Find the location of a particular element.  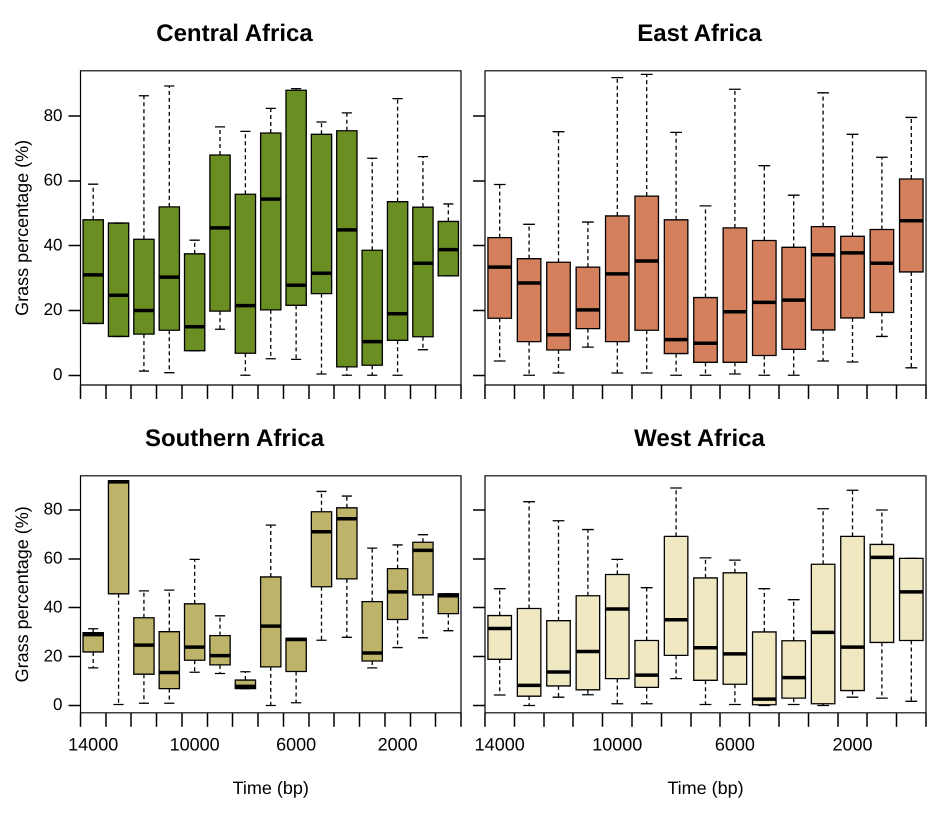

chart-title: East Africa is located at coordinates (699, 34).